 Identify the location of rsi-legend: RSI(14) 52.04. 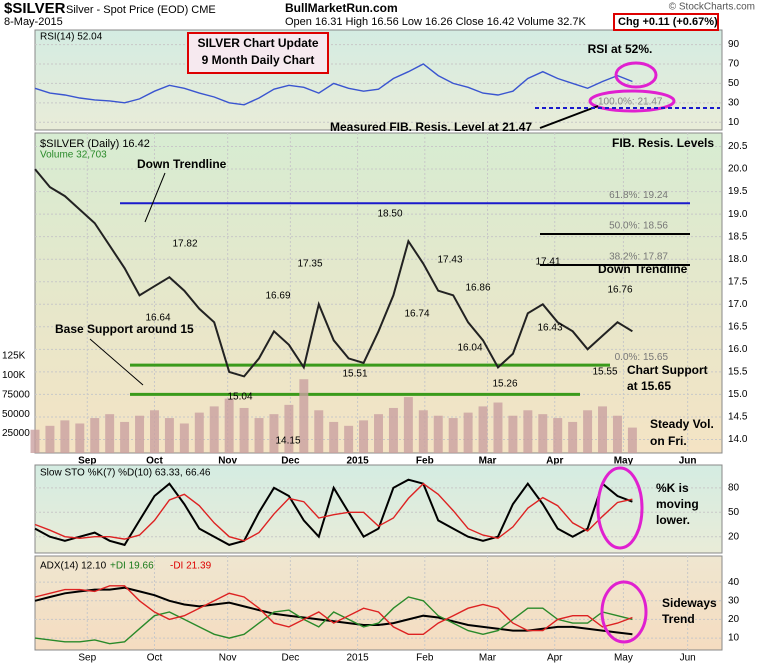
(71, 37).